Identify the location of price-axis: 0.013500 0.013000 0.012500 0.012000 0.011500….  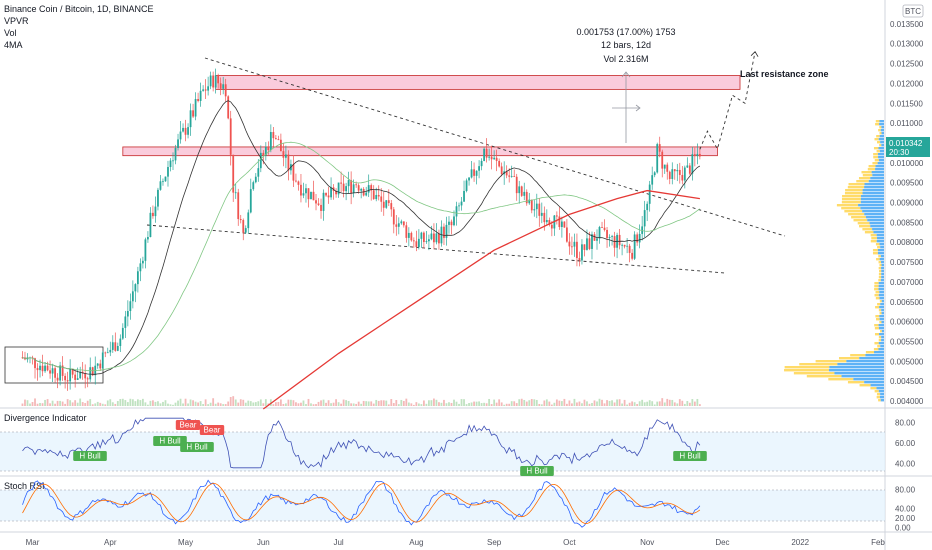
(907, 213).